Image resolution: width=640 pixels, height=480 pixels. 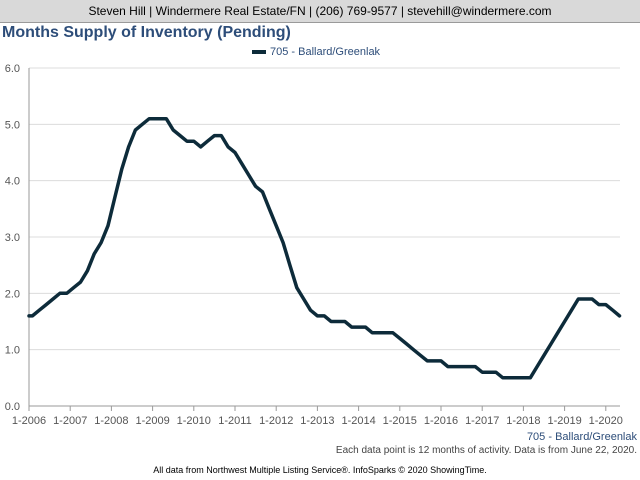 What do you see at coordinates (482, 421) in the screenshot?
I see `x-tick-label: 1-2017` at bounding box center [482, 421].